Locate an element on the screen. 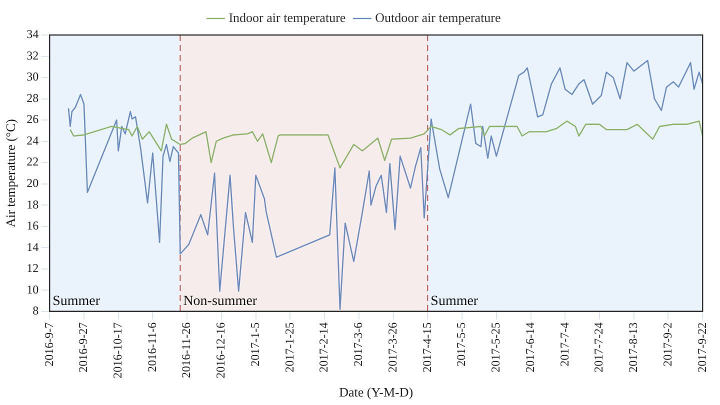 The width and height of the screenshot is (720, 405). y-tick-label: 28 is located at coordinates (32, 97).